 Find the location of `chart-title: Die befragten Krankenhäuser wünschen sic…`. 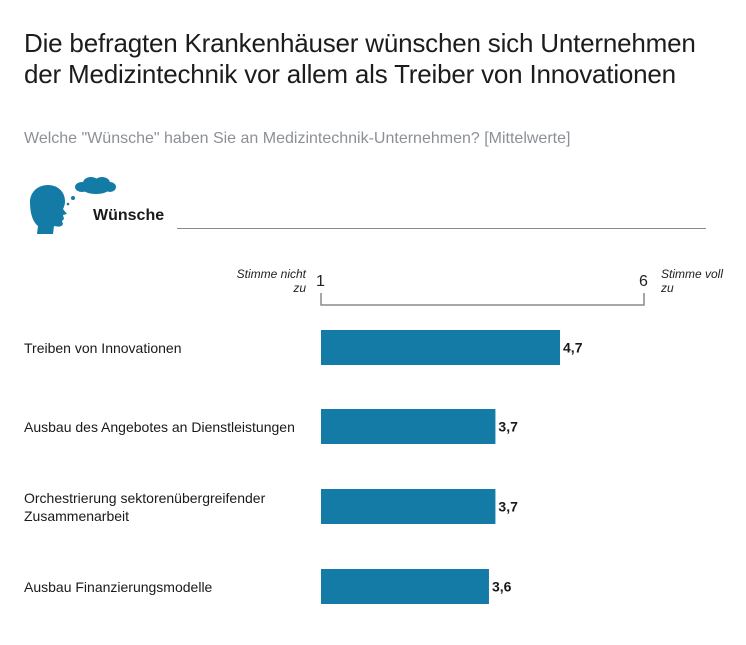

chart-title: Die befragten Krankenhäuser wünschen sic… is located at coordinates (360, 58).